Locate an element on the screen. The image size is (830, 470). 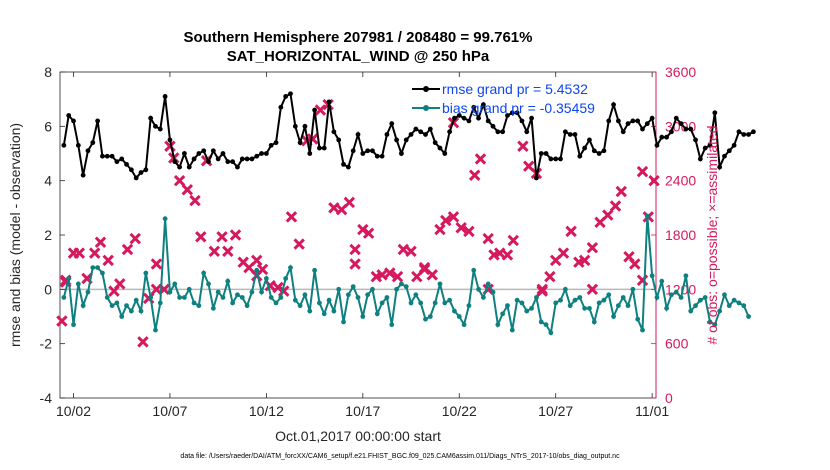
y-tick-label: 2 is located at coordinates (48, 235).